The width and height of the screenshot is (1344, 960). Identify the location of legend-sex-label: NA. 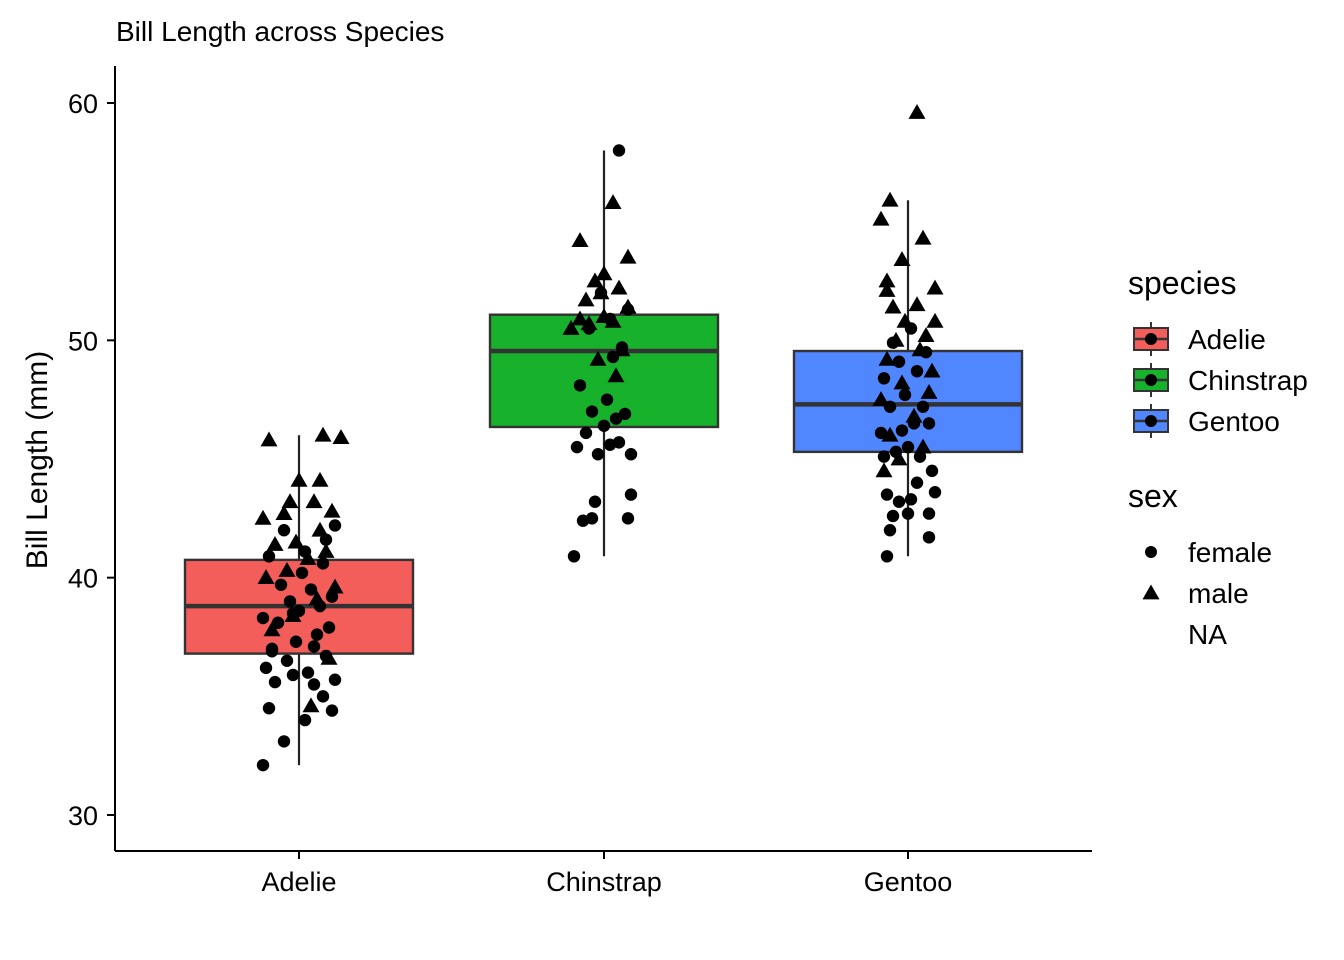
(1207, 634).